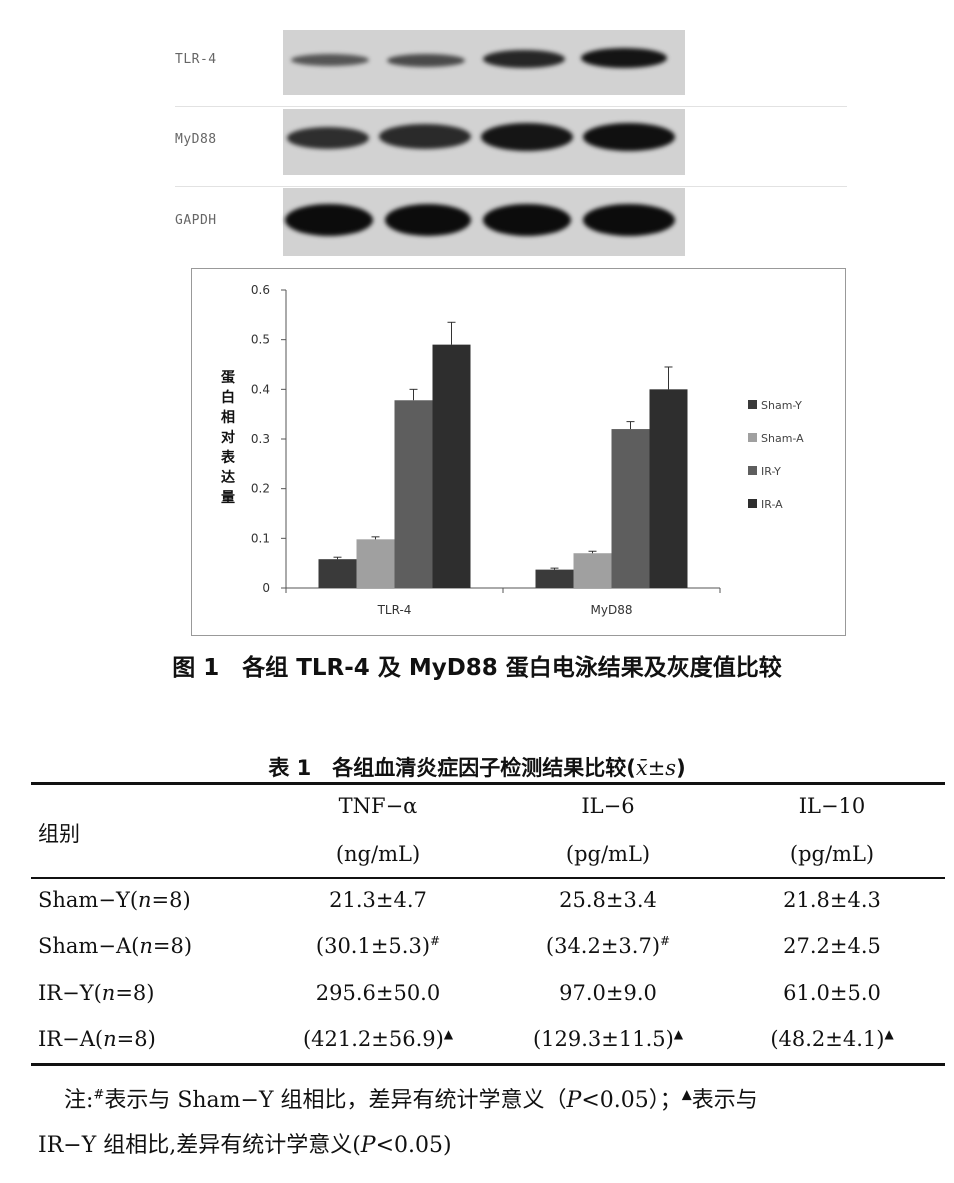 The image size is (954, 1183). I want to click on x-tick-label: TLR-4, so click(394, 610).